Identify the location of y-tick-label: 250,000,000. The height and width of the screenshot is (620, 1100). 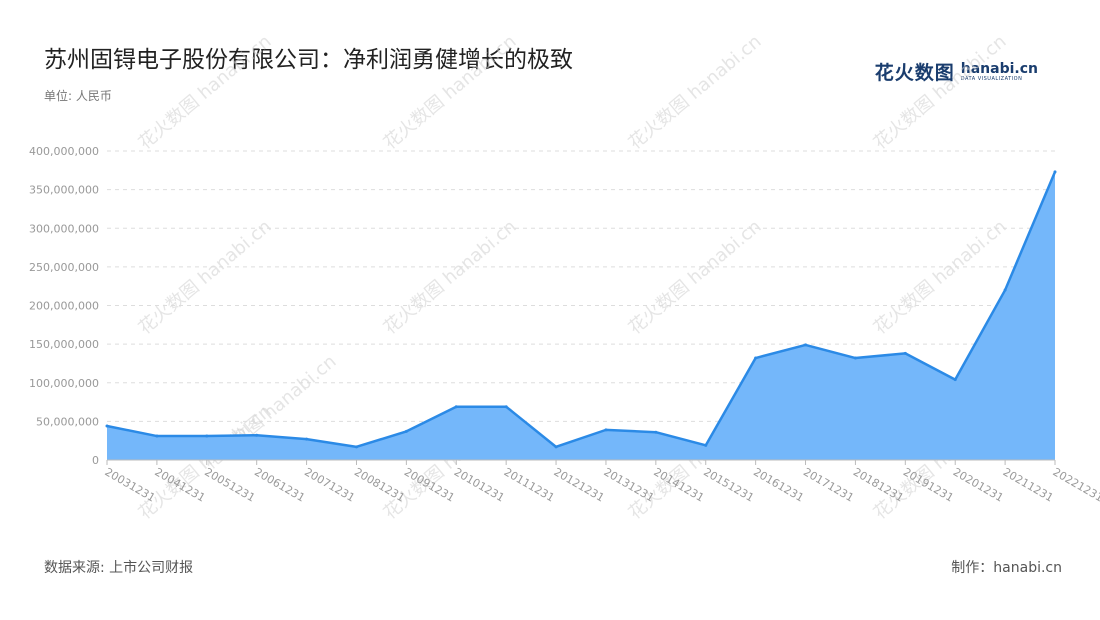
(64, 267).